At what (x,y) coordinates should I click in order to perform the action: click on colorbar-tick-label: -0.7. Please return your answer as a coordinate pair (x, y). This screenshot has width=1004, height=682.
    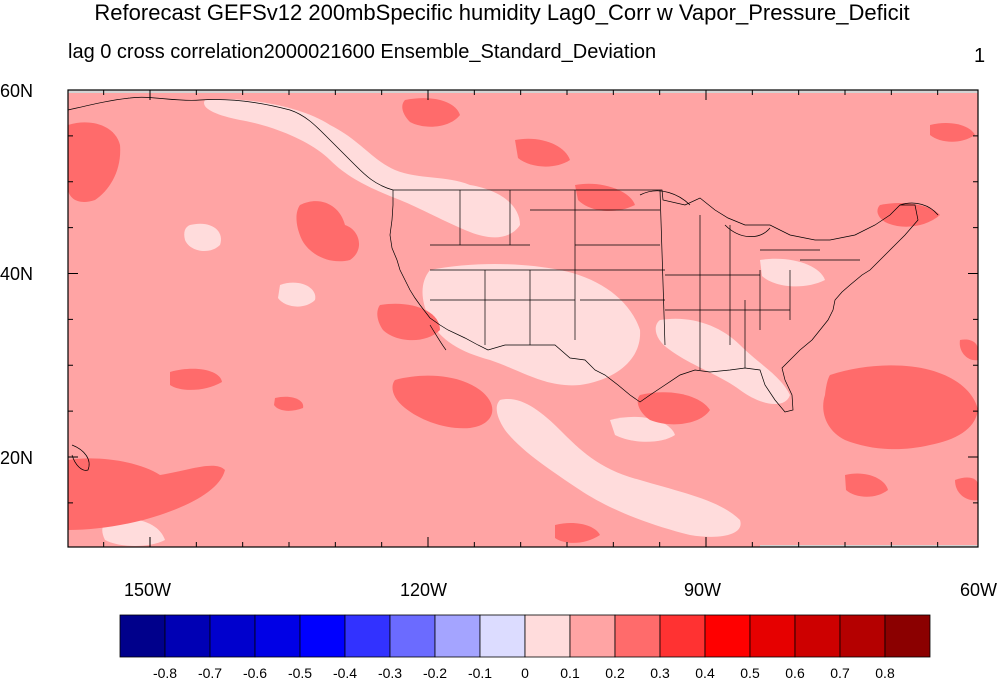
    Looking at the image, I should click on (210, 673).